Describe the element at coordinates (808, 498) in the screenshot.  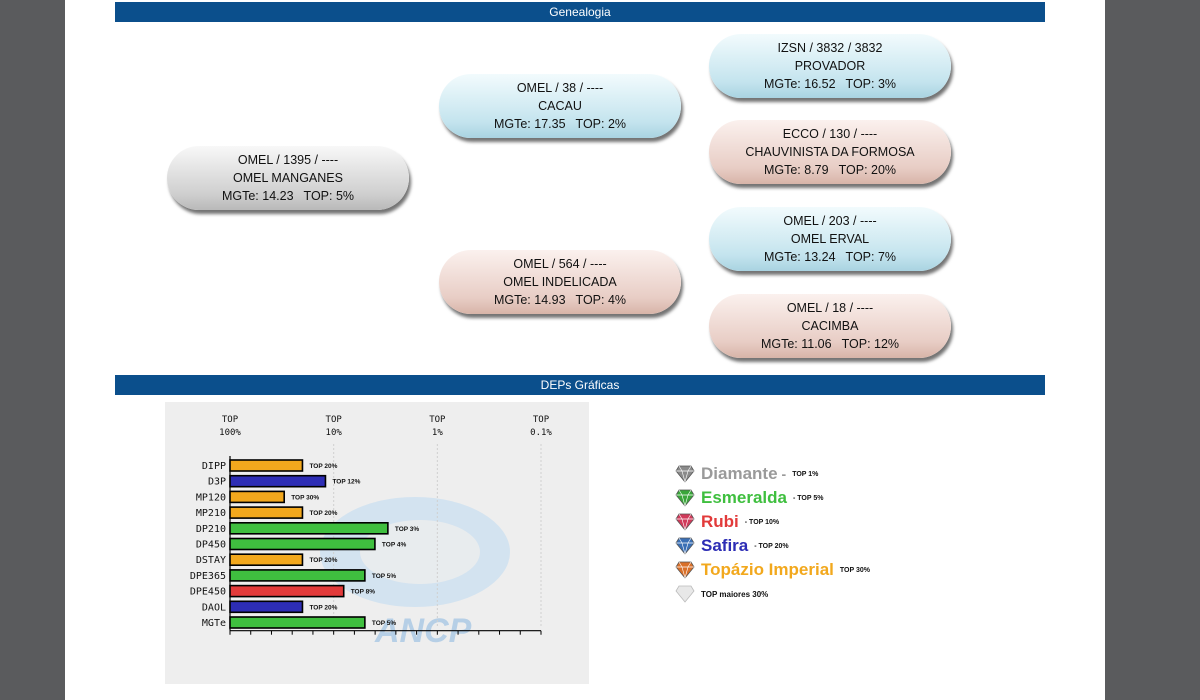
I see `legend-top: - TOP 5%` at that location.